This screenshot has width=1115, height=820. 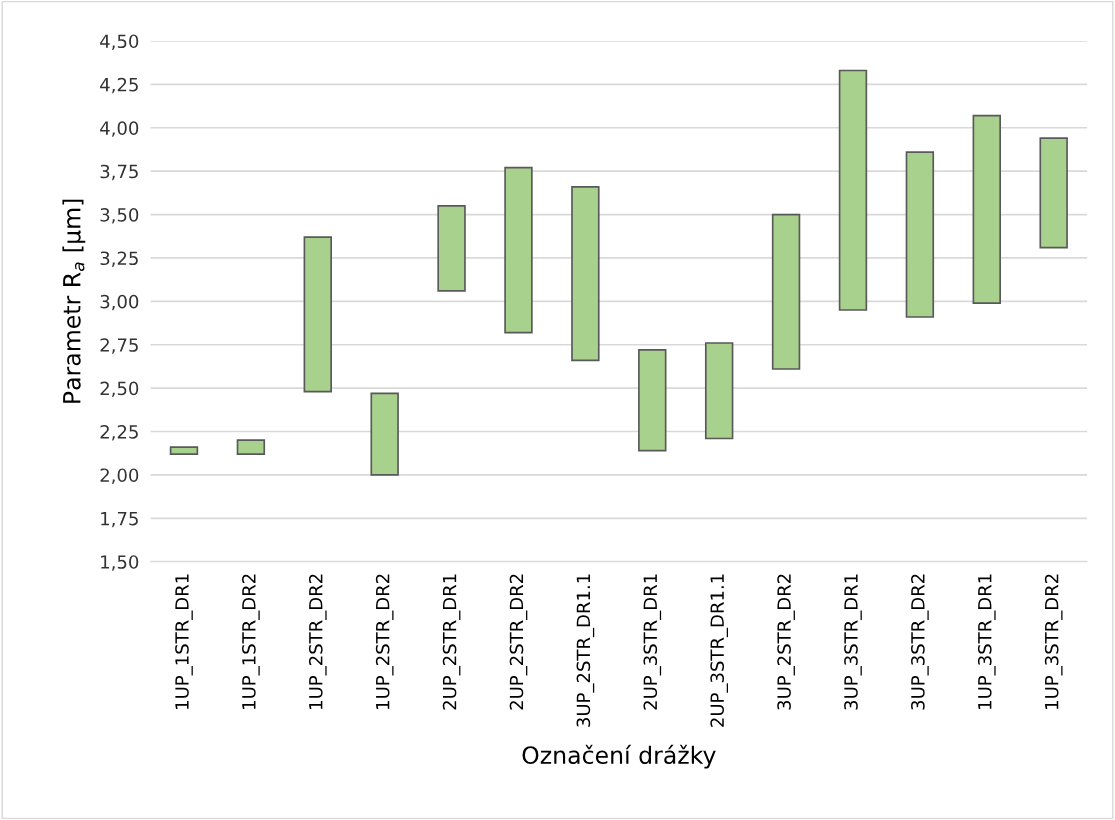 What do you see at coordinates (119, 432) in the screenshot?
I see `y-tick-label: 2,25` at bounding box center [119, 432].